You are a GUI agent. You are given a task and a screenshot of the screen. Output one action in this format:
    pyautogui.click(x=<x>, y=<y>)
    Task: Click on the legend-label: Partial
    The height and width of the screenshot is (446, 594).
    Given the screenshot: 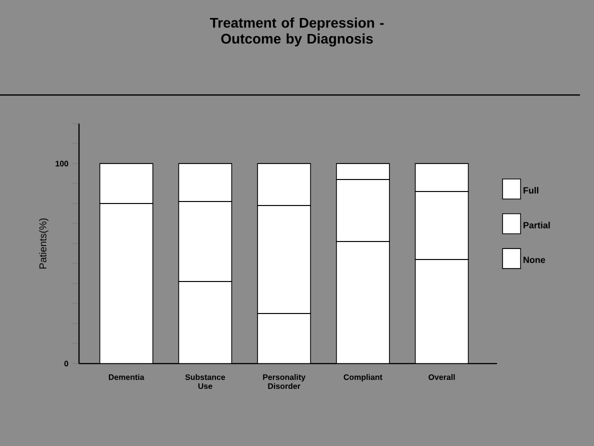 What is the action you would take?
    pyautogui.click(x=537, y=225)
    